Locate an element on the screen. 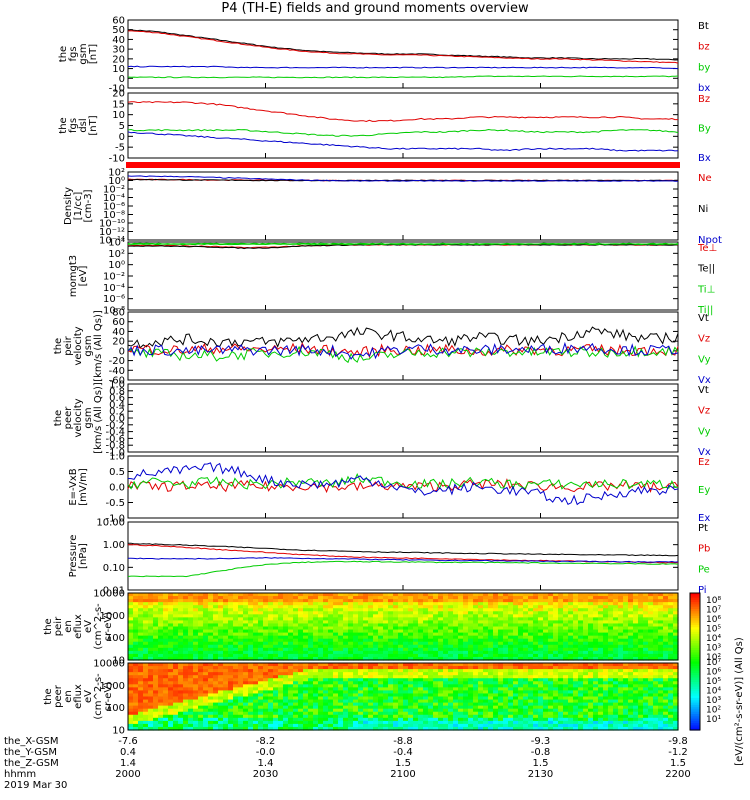 This screenshot has width=750, height=800. y-tick-label: 20 is located at coordinates (118, 342).